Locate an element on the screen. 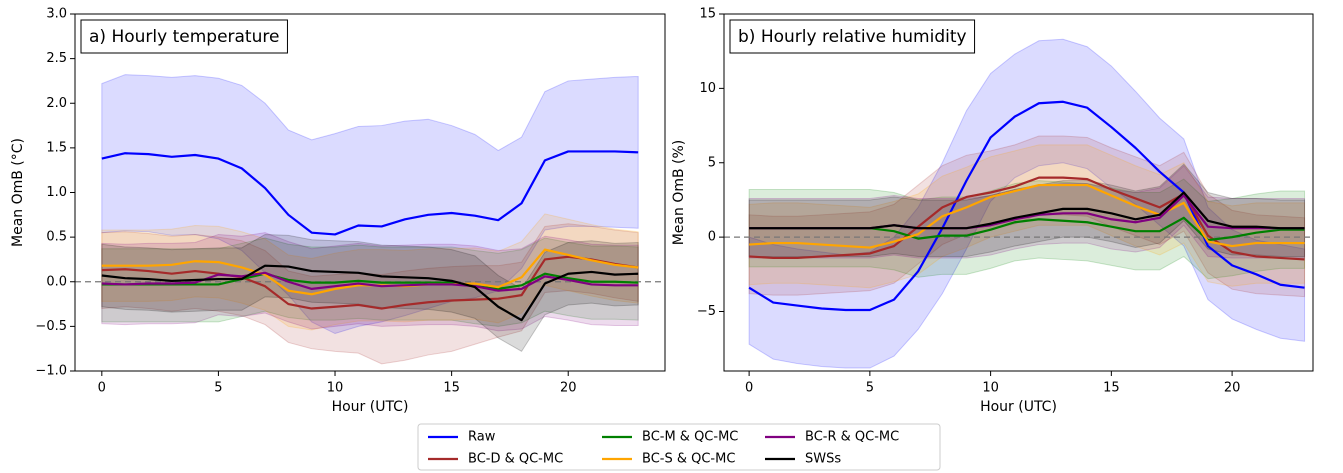 The height and width of the screenshot is (473, 1343). y-tick-label: 0 is located at coordinates (712, 237).